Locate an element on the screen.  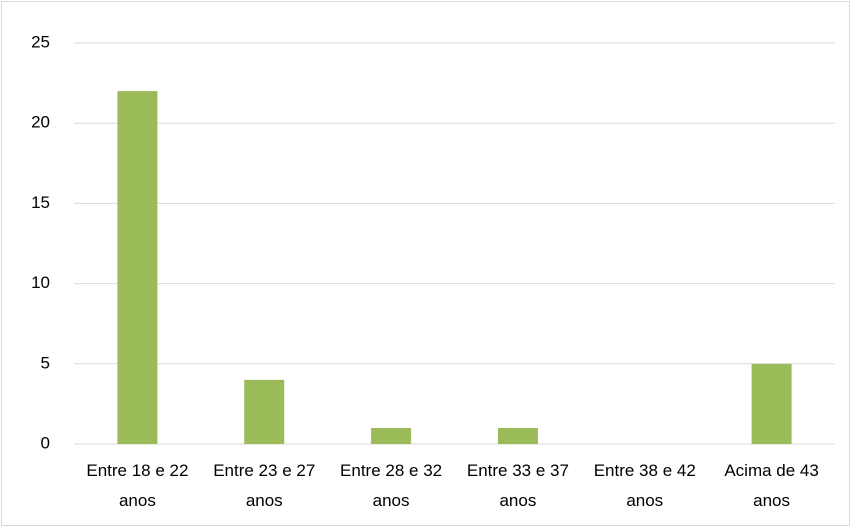
x-tick-label: Acima de 43 anos is located at coordinates (771, 485).